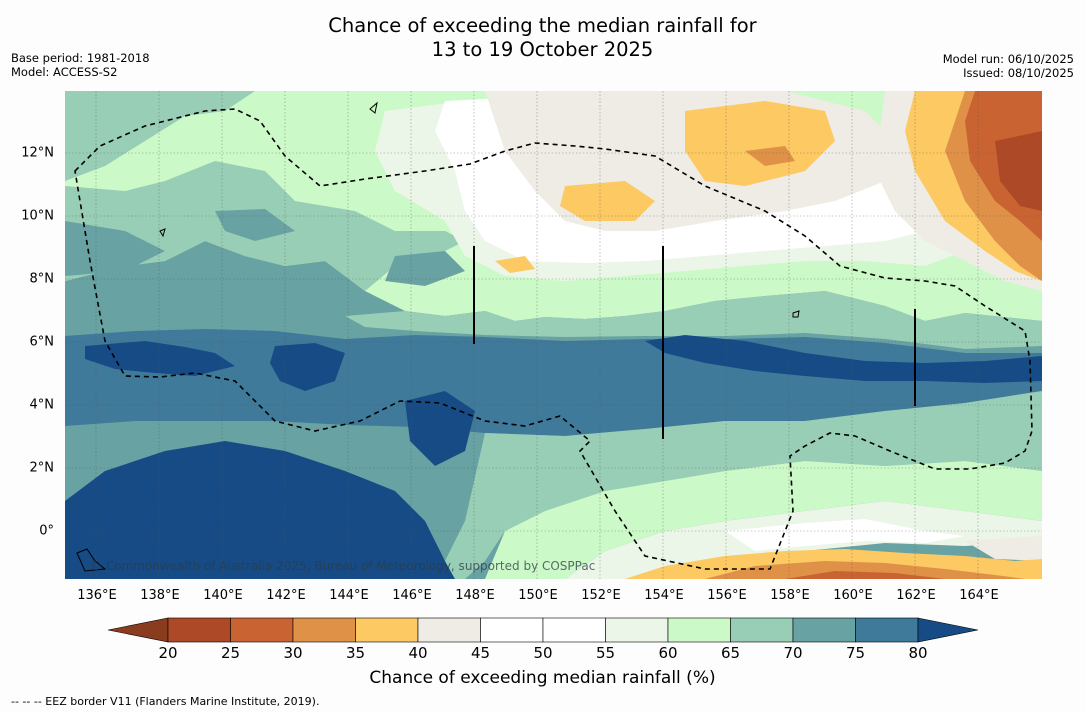 This screenshot has width=1085, height=713. What do you see at coordinates (793, 653) in the screenshot?
I see `colorbar-tick-label: 70` at bounding box center [793, 653].